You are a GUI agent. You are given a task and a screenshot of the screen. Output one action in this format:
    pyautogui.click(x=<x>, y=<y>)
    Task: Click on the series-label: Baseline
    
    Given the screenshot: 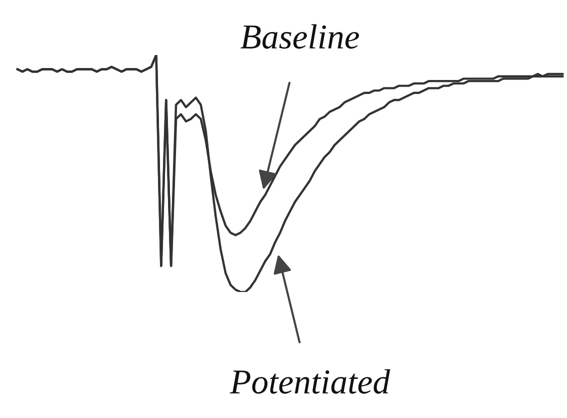 What is the action you would take?
    pyautogui.click(x=299, y=36)
    